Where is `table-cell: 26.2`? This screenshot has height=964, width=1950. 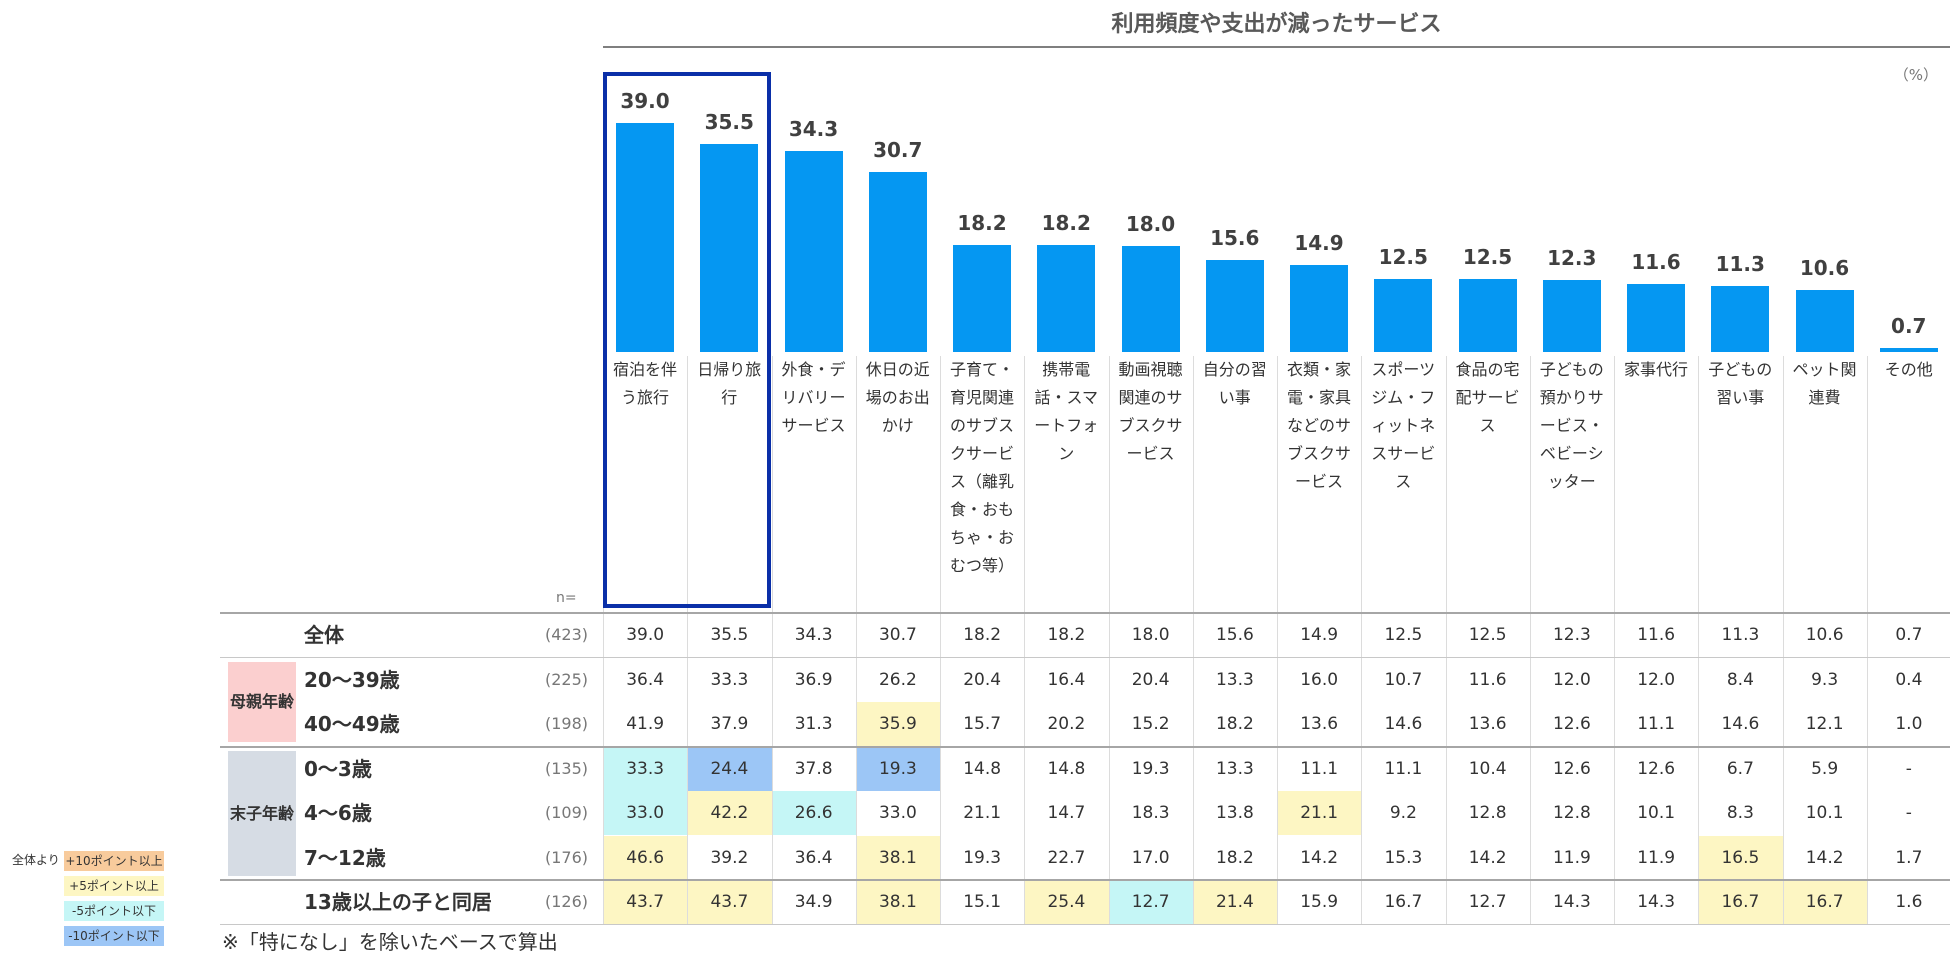
table-cell: 26.2 is located at coordinates (897, 680).